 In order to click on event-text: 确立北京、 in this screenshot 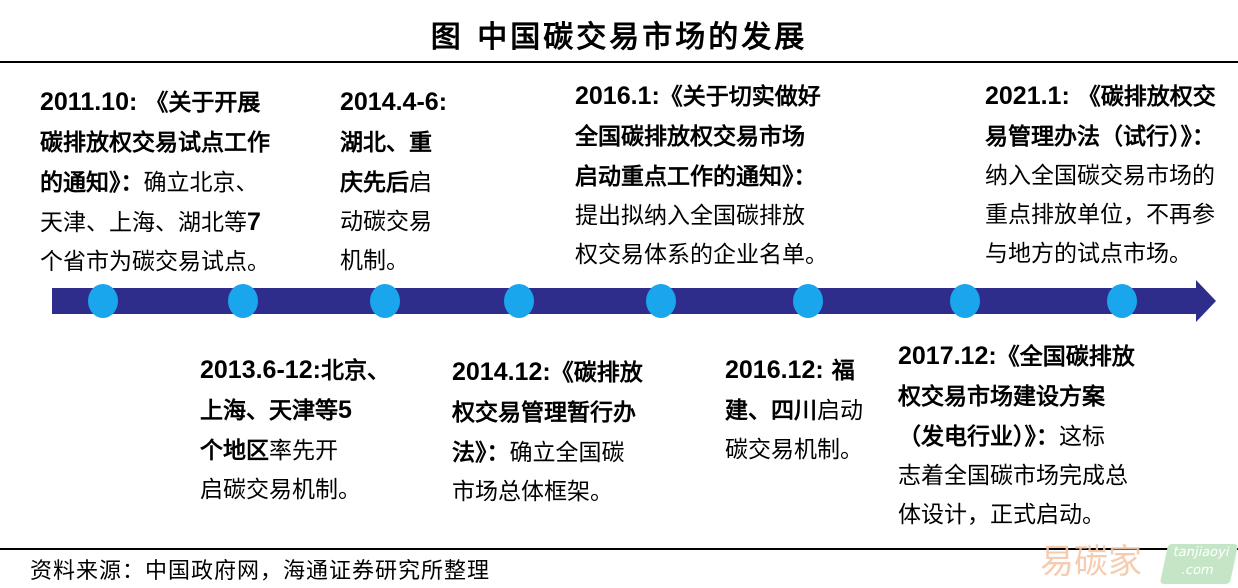, I will do `click(201, 183)`.